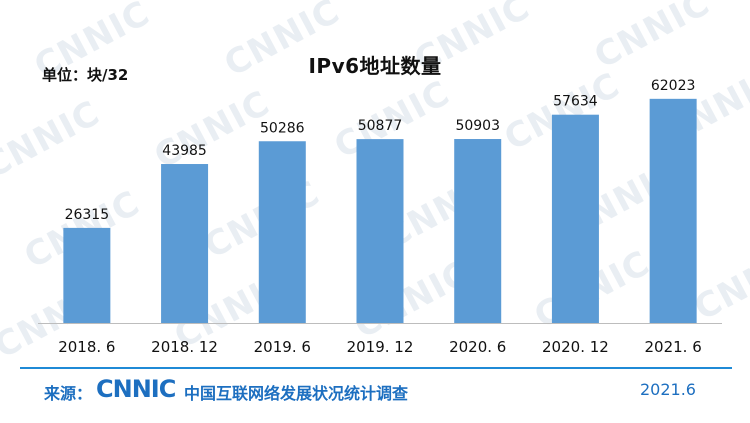 This screenshot has width=750, height=423. I want to click on x-tick-label: 2018. 12, so click(184, 347).